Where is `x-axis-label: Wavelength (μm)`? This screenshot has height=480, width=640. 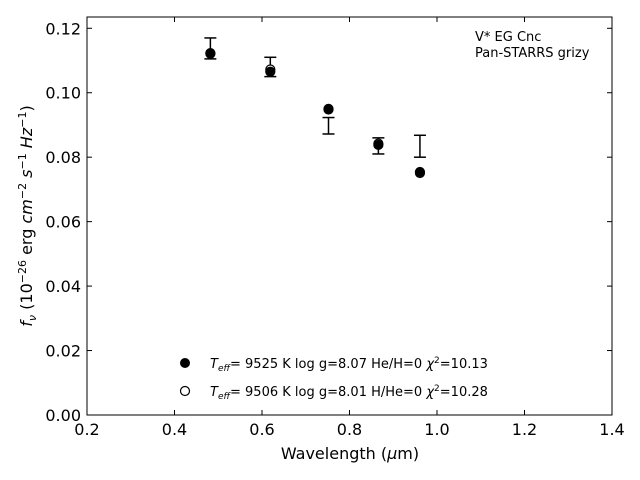 x-axis-label: Wavelength (μm) is located at coordinates (350, 453).